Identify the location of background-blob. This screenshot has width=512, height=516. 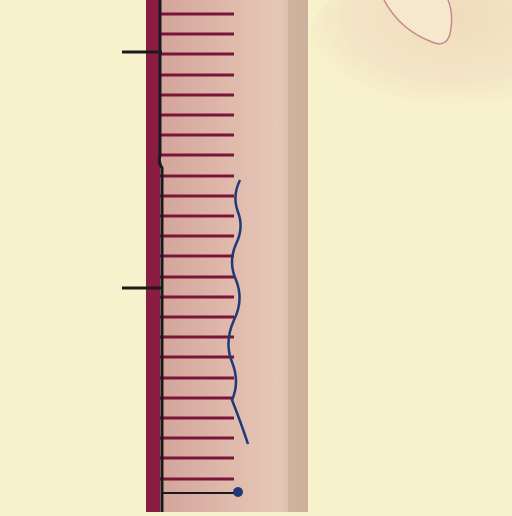
(411, 59).